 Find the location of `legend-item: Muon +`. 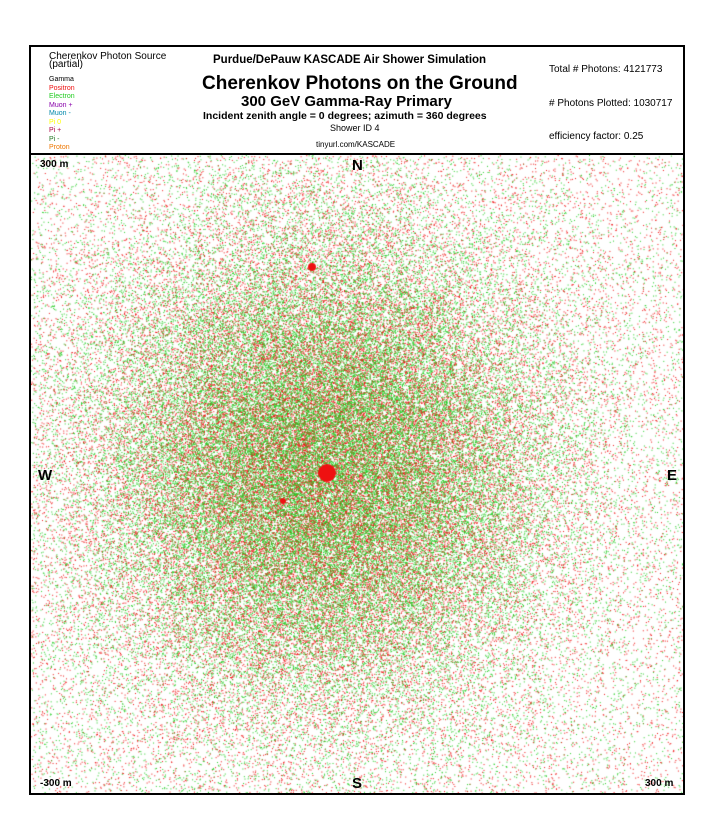

legend-item: Muon + is located at coordinates (61, 105).